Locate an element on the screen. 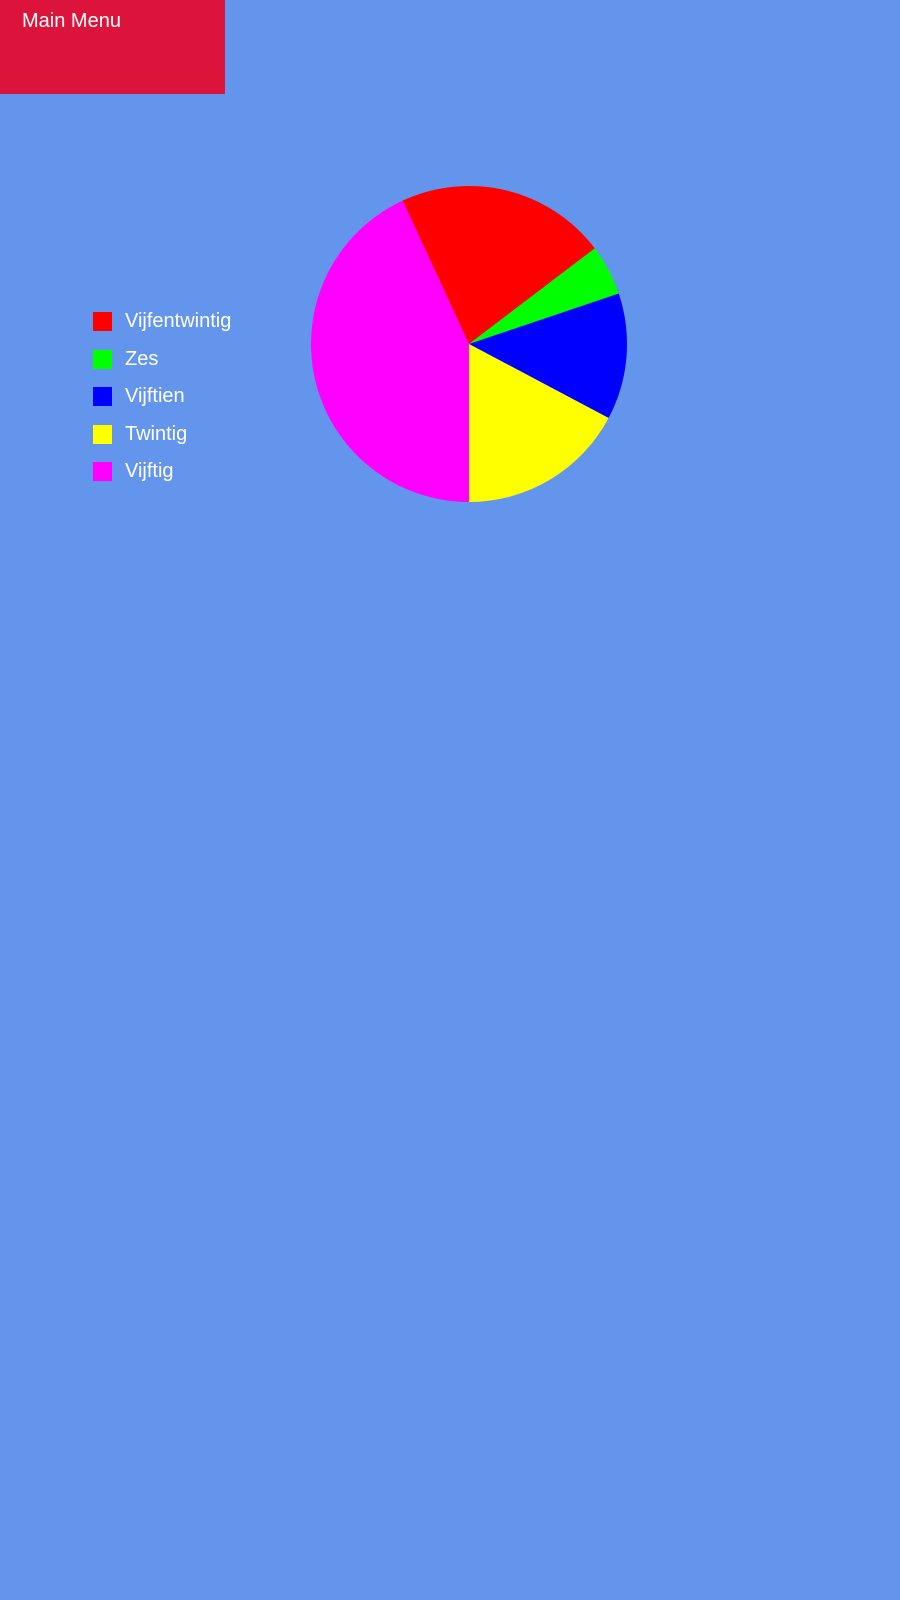 Image resolution: width=900 pixels, height=1600 pixels. pie-chart is located at coordinates (469, 344).